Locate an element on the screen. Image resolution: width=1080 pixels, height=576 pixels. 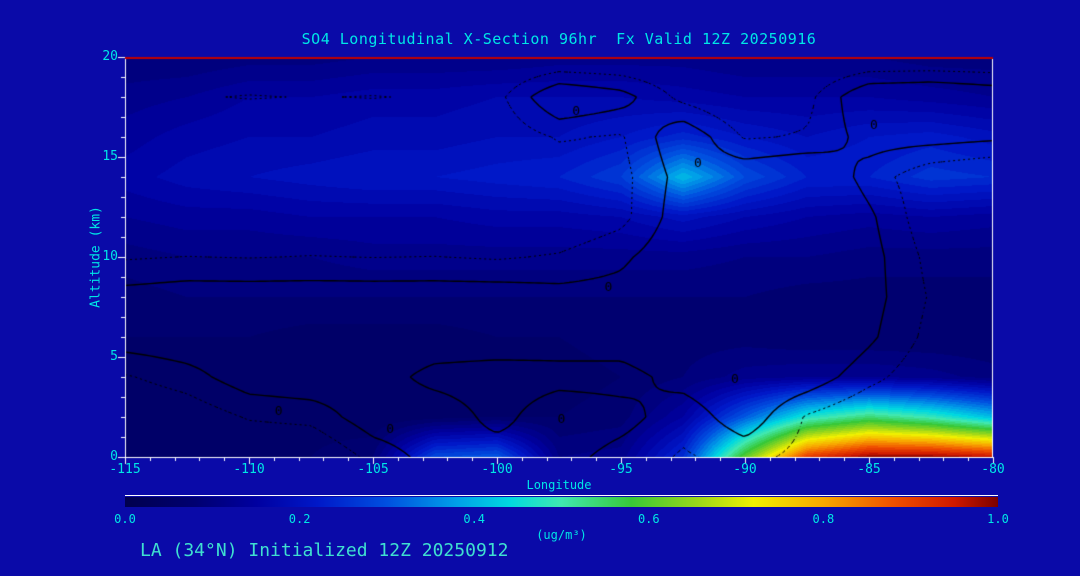
colorbar-tick-label: 0.8 is located at coordinates (823, 519).